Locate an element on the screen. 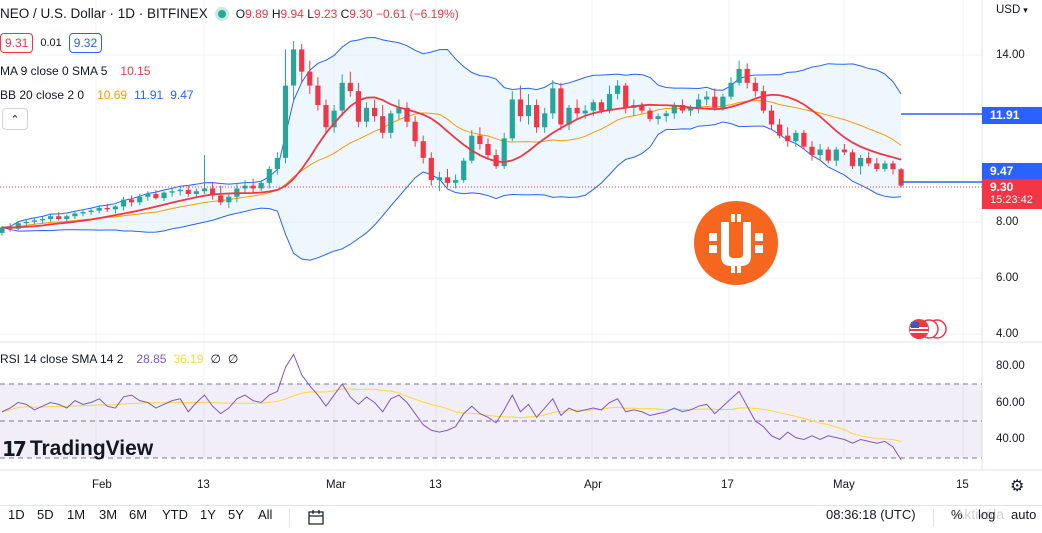 Image resolution: width=1042 pixels, height=533 pixels. bb-legend: BB 20 close 2 0 10.69 11.91 9.47 is located at coordinates (97, 95).